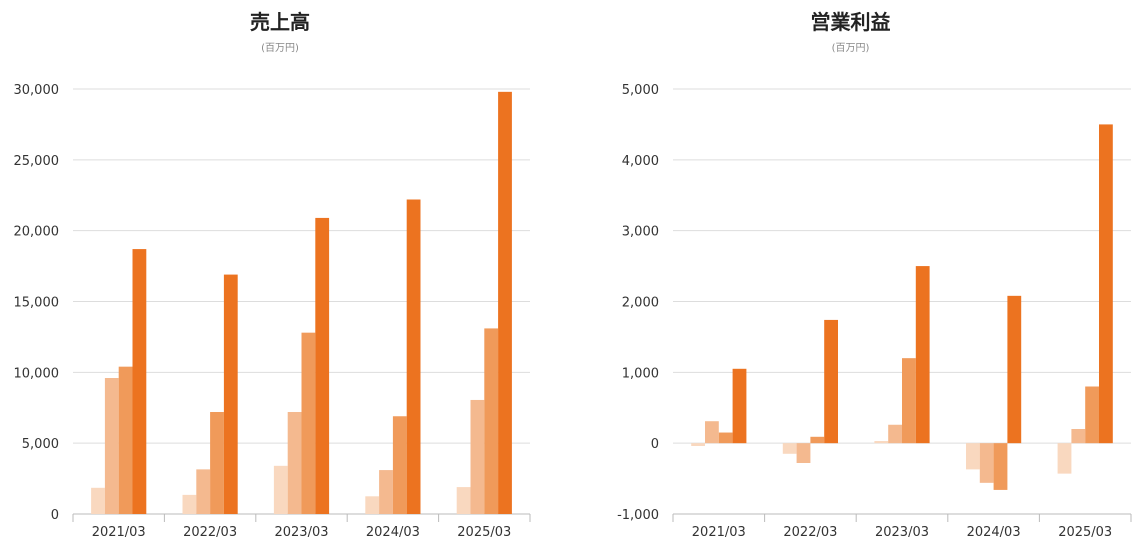 This screenshot has width=1141, height=548. What do you see at coordinates (37, 161) in the screenshot?
I see `y-tick-label: 25,000` at bounding box center [37, 161].